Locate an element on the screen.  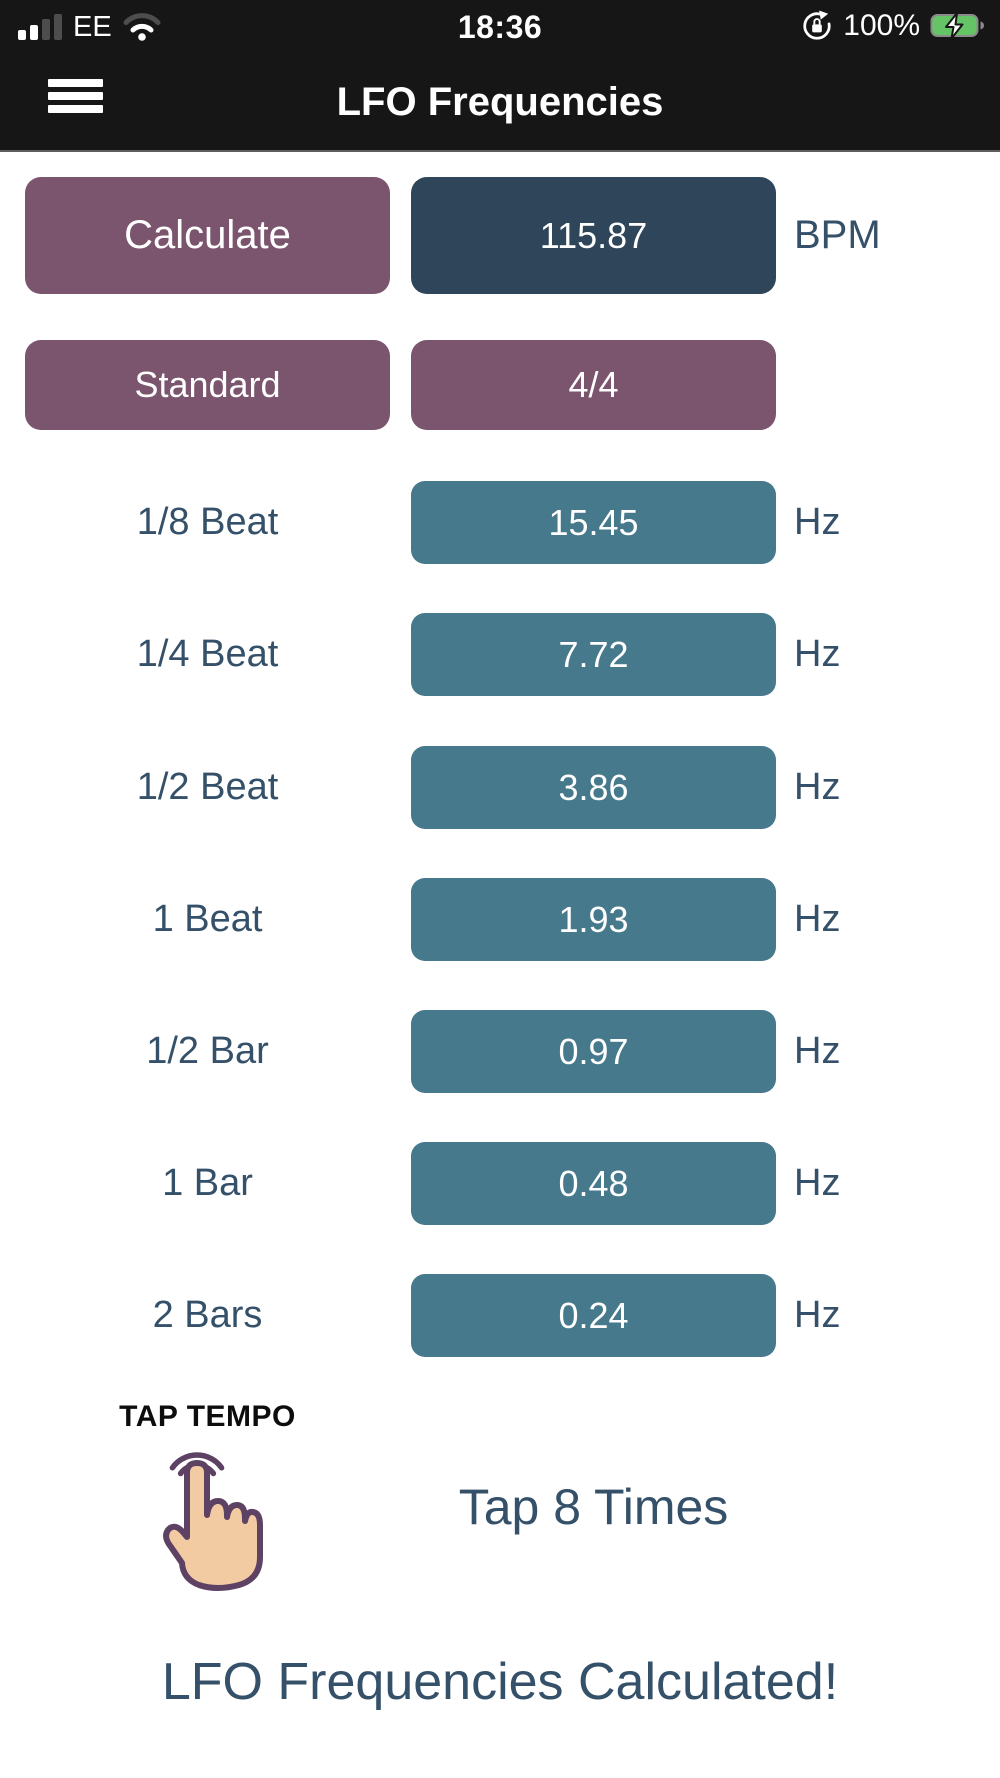
frequency-value-field: 3.86 is located at coordinates (593, 787).